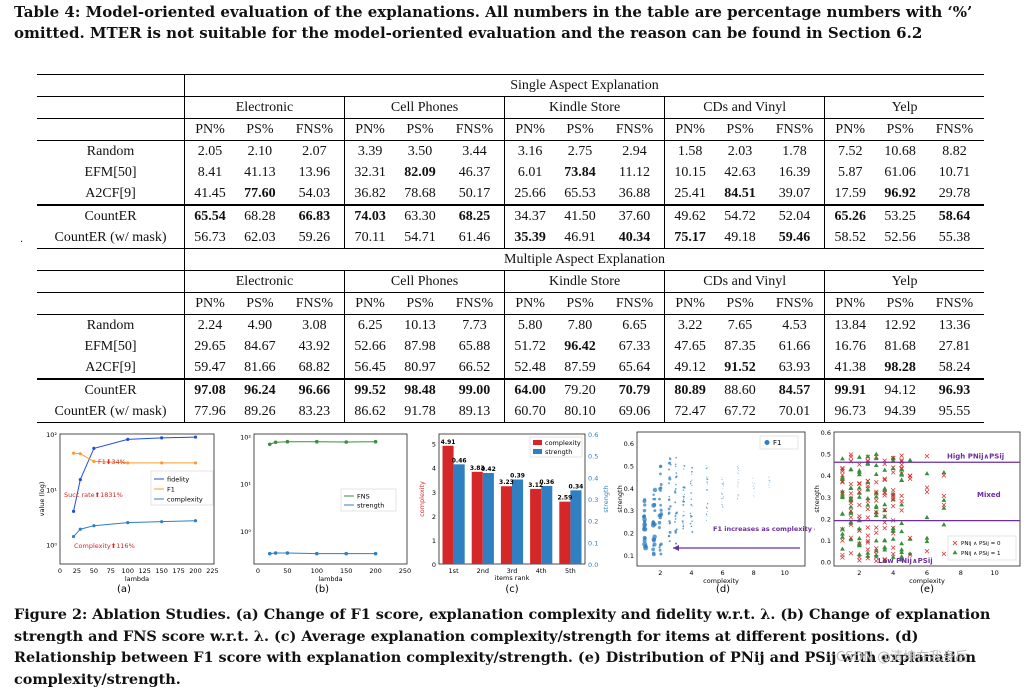  Describe the element at coordinates (517, 476) in the screenshot. I see `bar-value-label: 0.39` at that location.